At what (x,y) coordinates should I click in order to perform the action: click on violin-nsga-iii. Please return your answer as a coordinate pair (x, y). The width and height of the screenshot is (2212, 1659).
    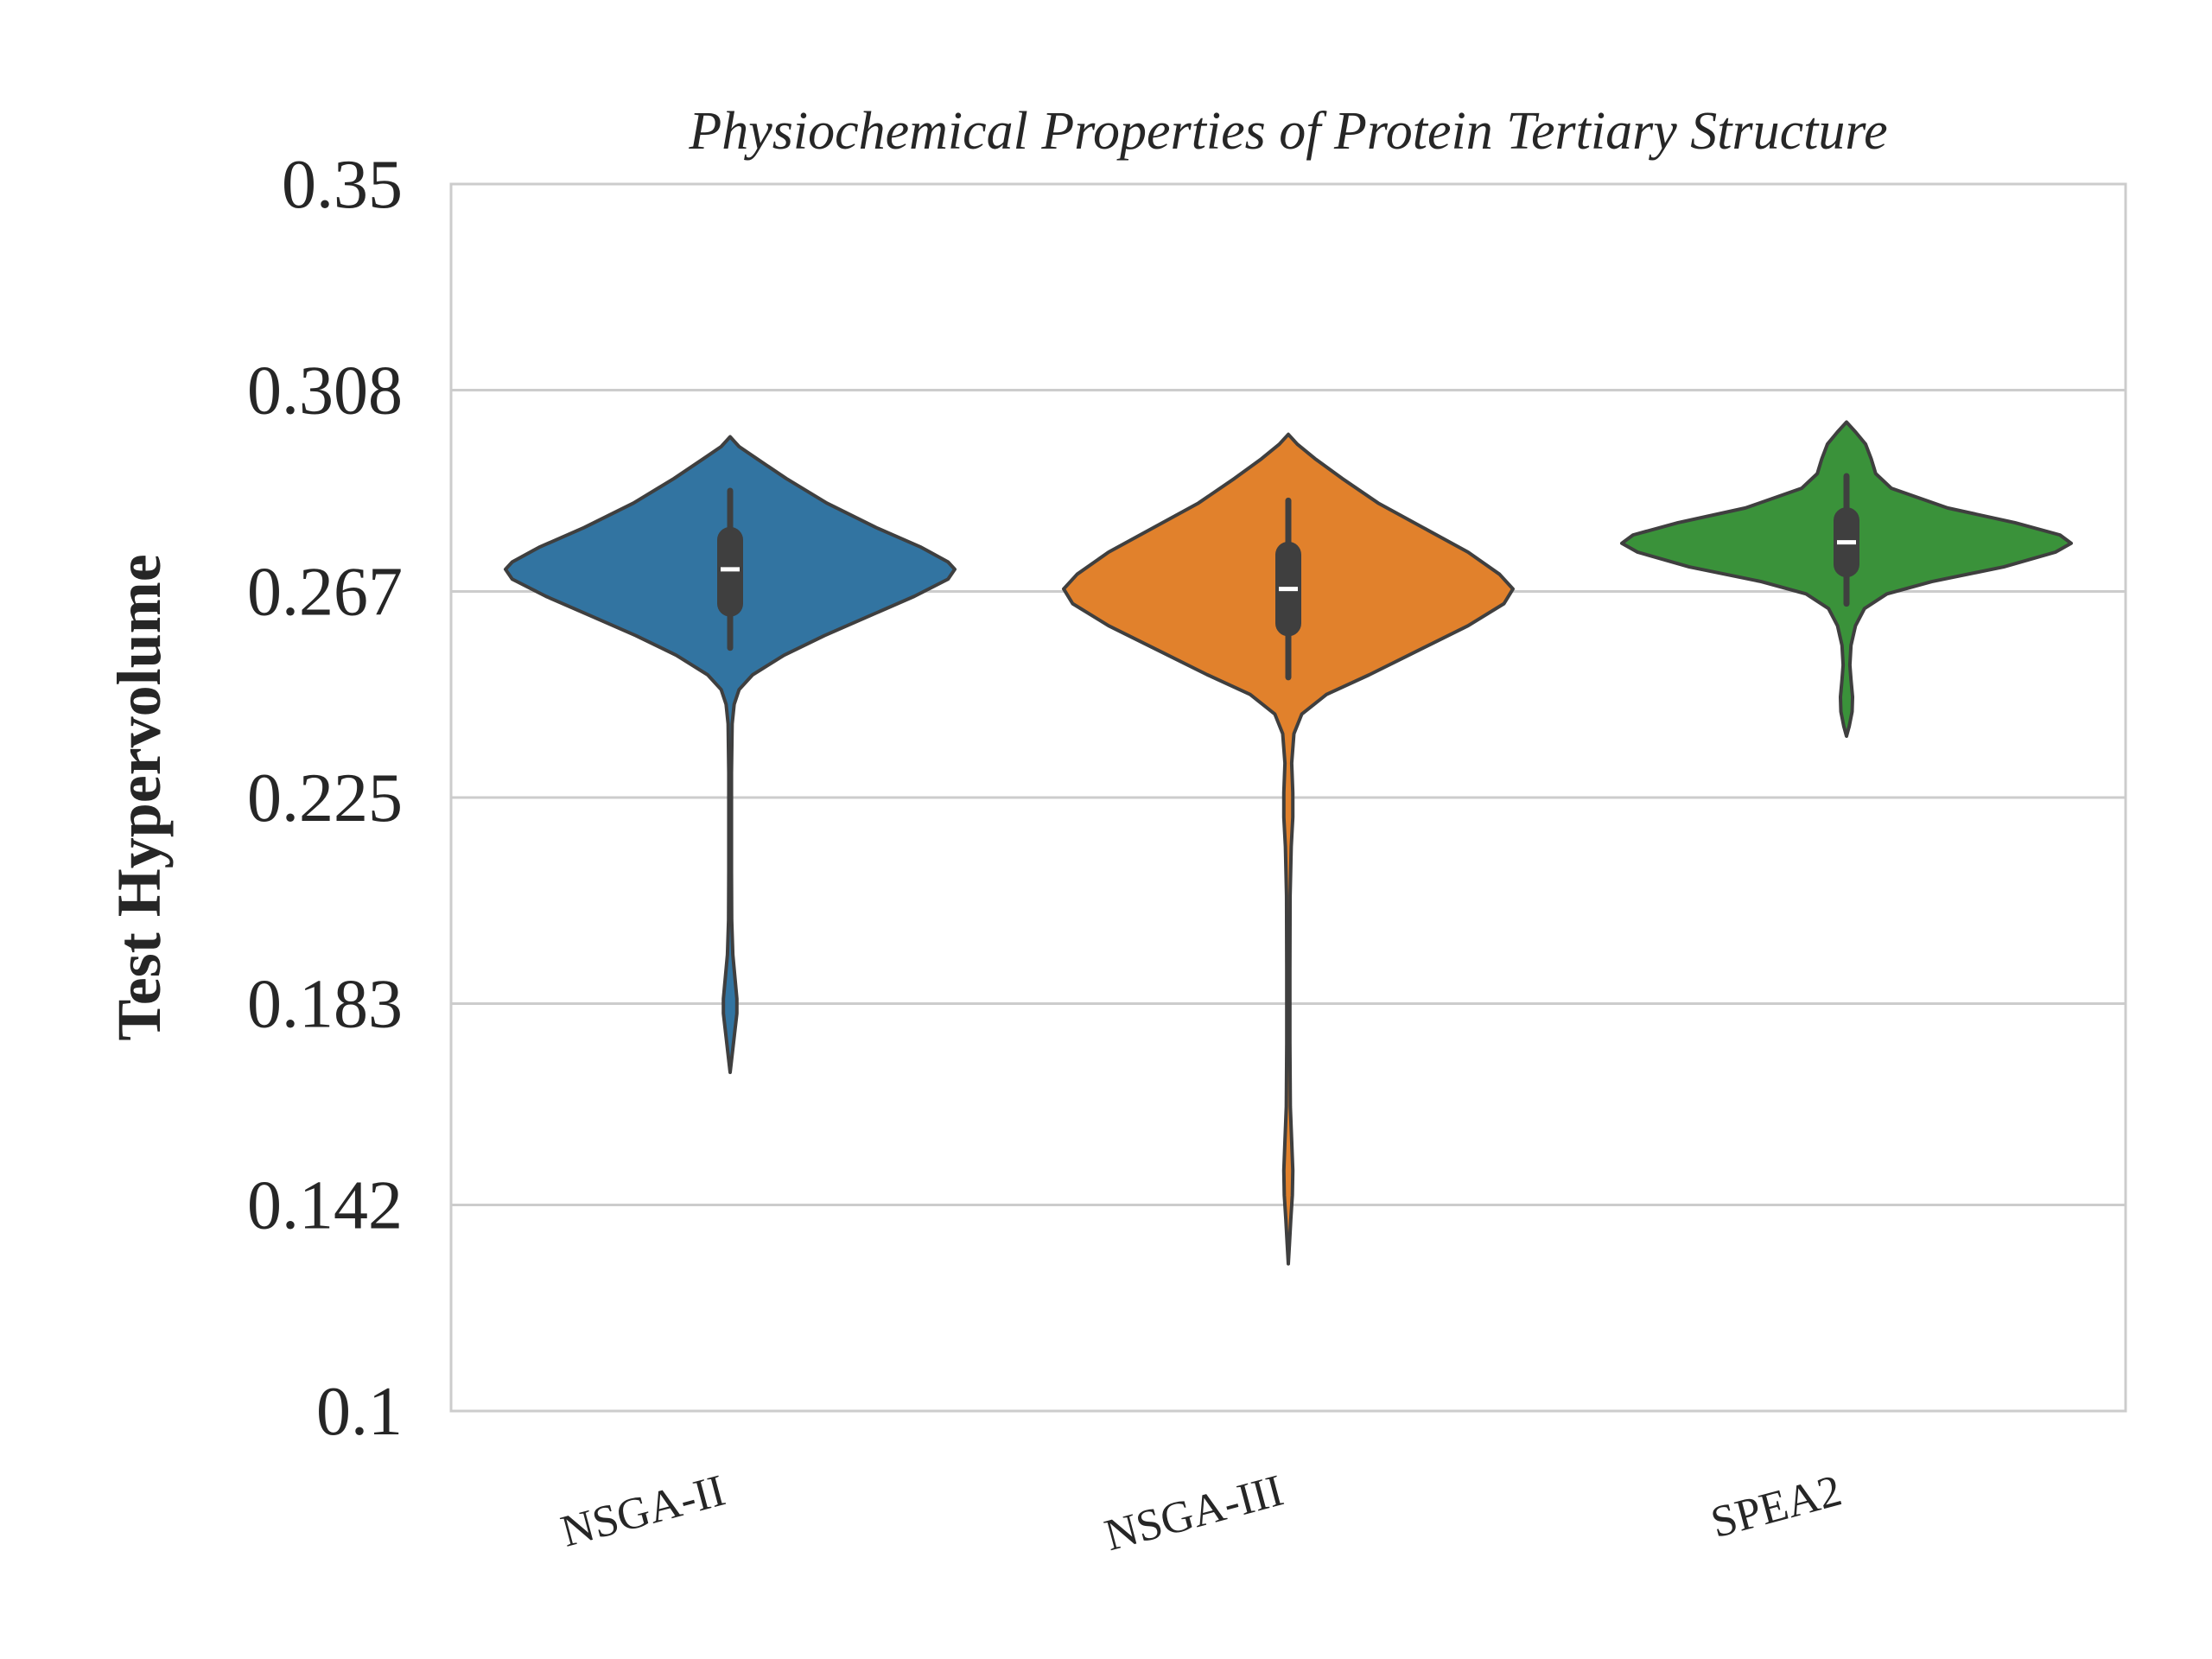
    Looking at the image, I should click on (1288, 849).